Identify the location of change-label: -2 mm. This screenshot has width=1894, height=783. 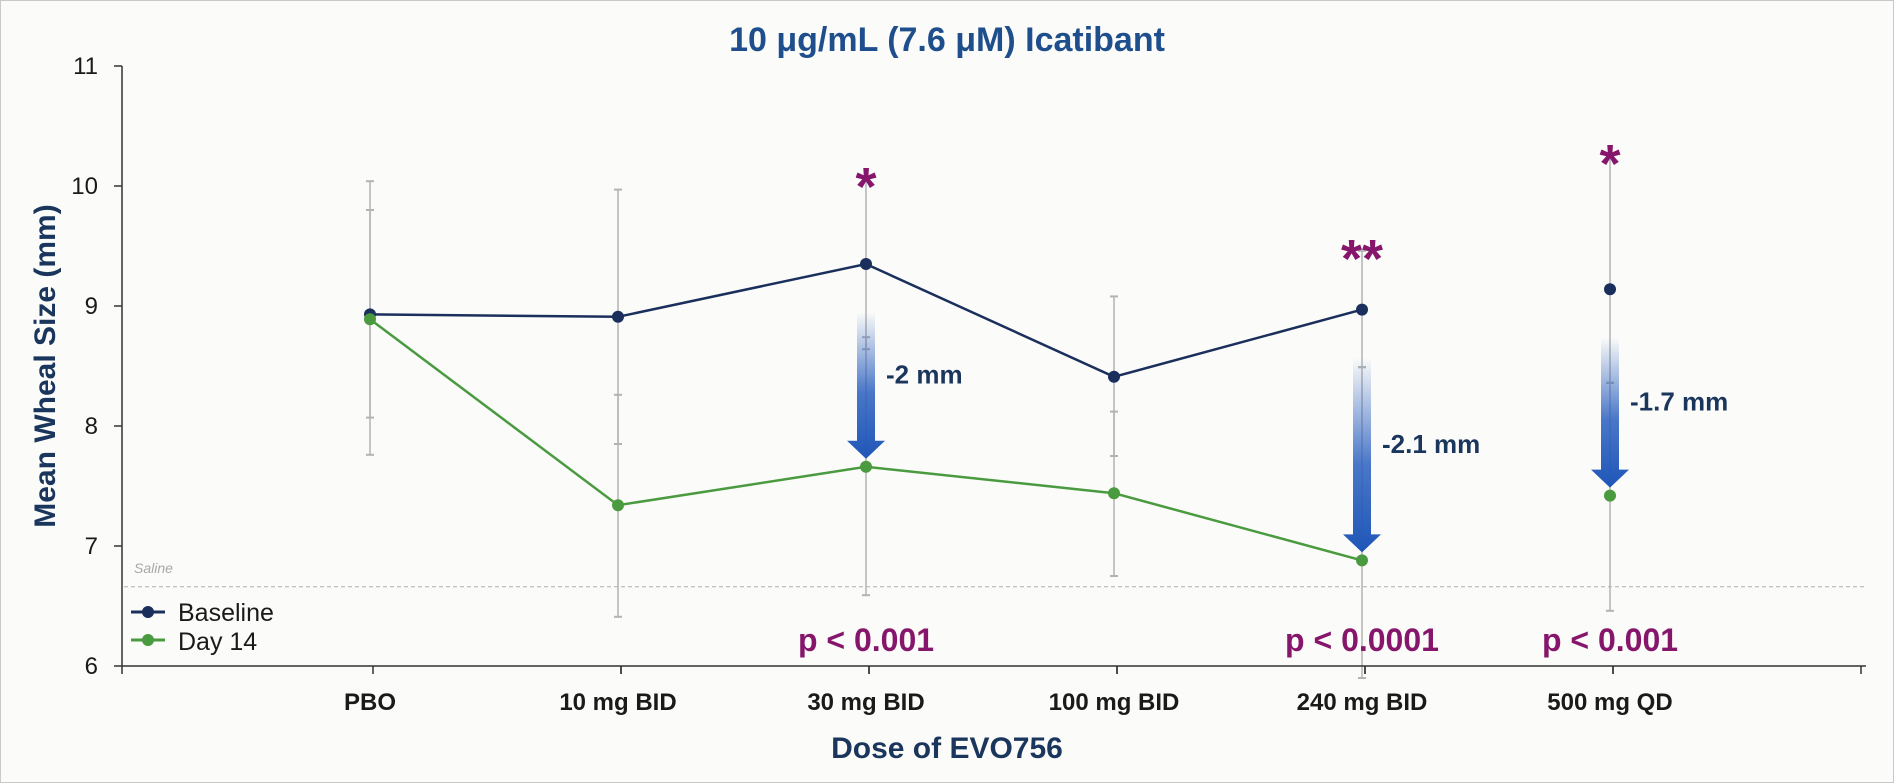
(924, 374).